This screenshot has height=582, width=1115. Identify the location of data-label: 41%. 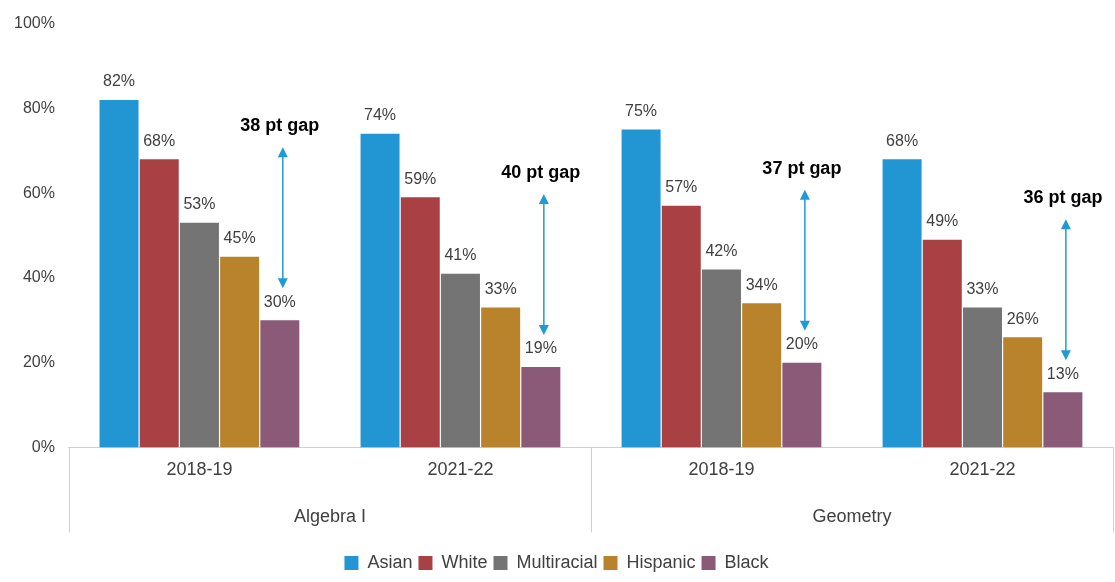
(460, 255).